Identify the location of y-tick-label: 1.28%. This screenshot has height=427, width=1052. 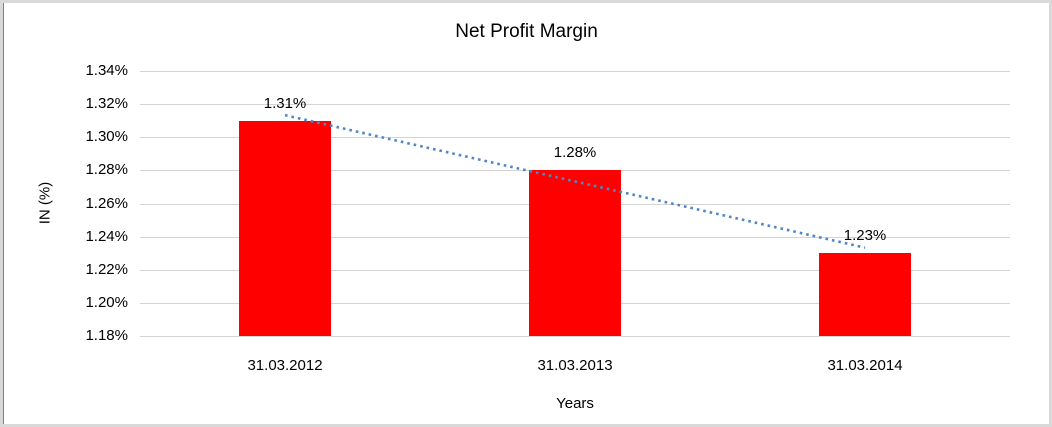
(106, 169).